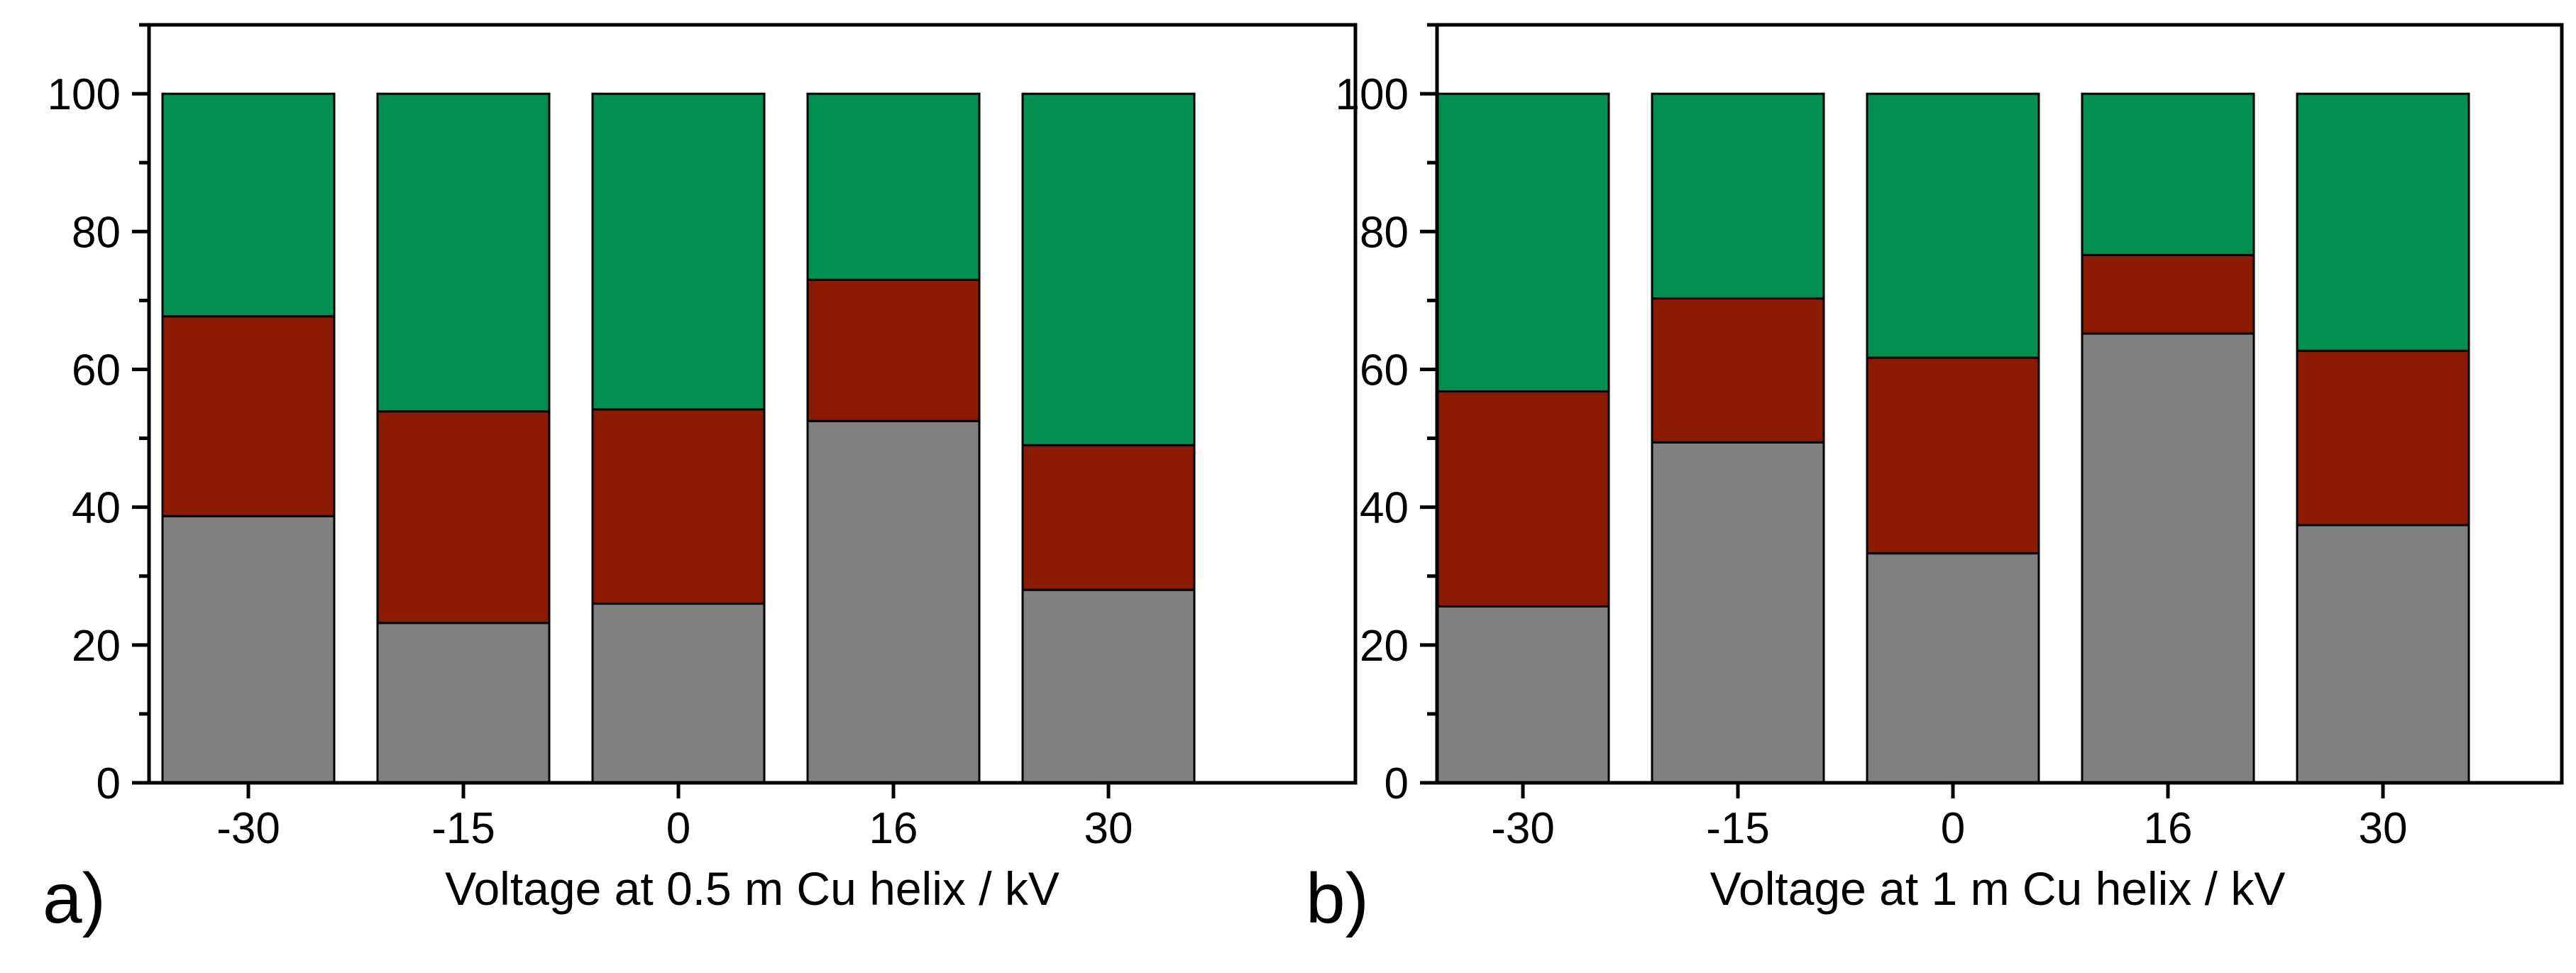 This screenshot has height=973, width=2576. I want to click on panel-label-a: a), so click(74, 898).